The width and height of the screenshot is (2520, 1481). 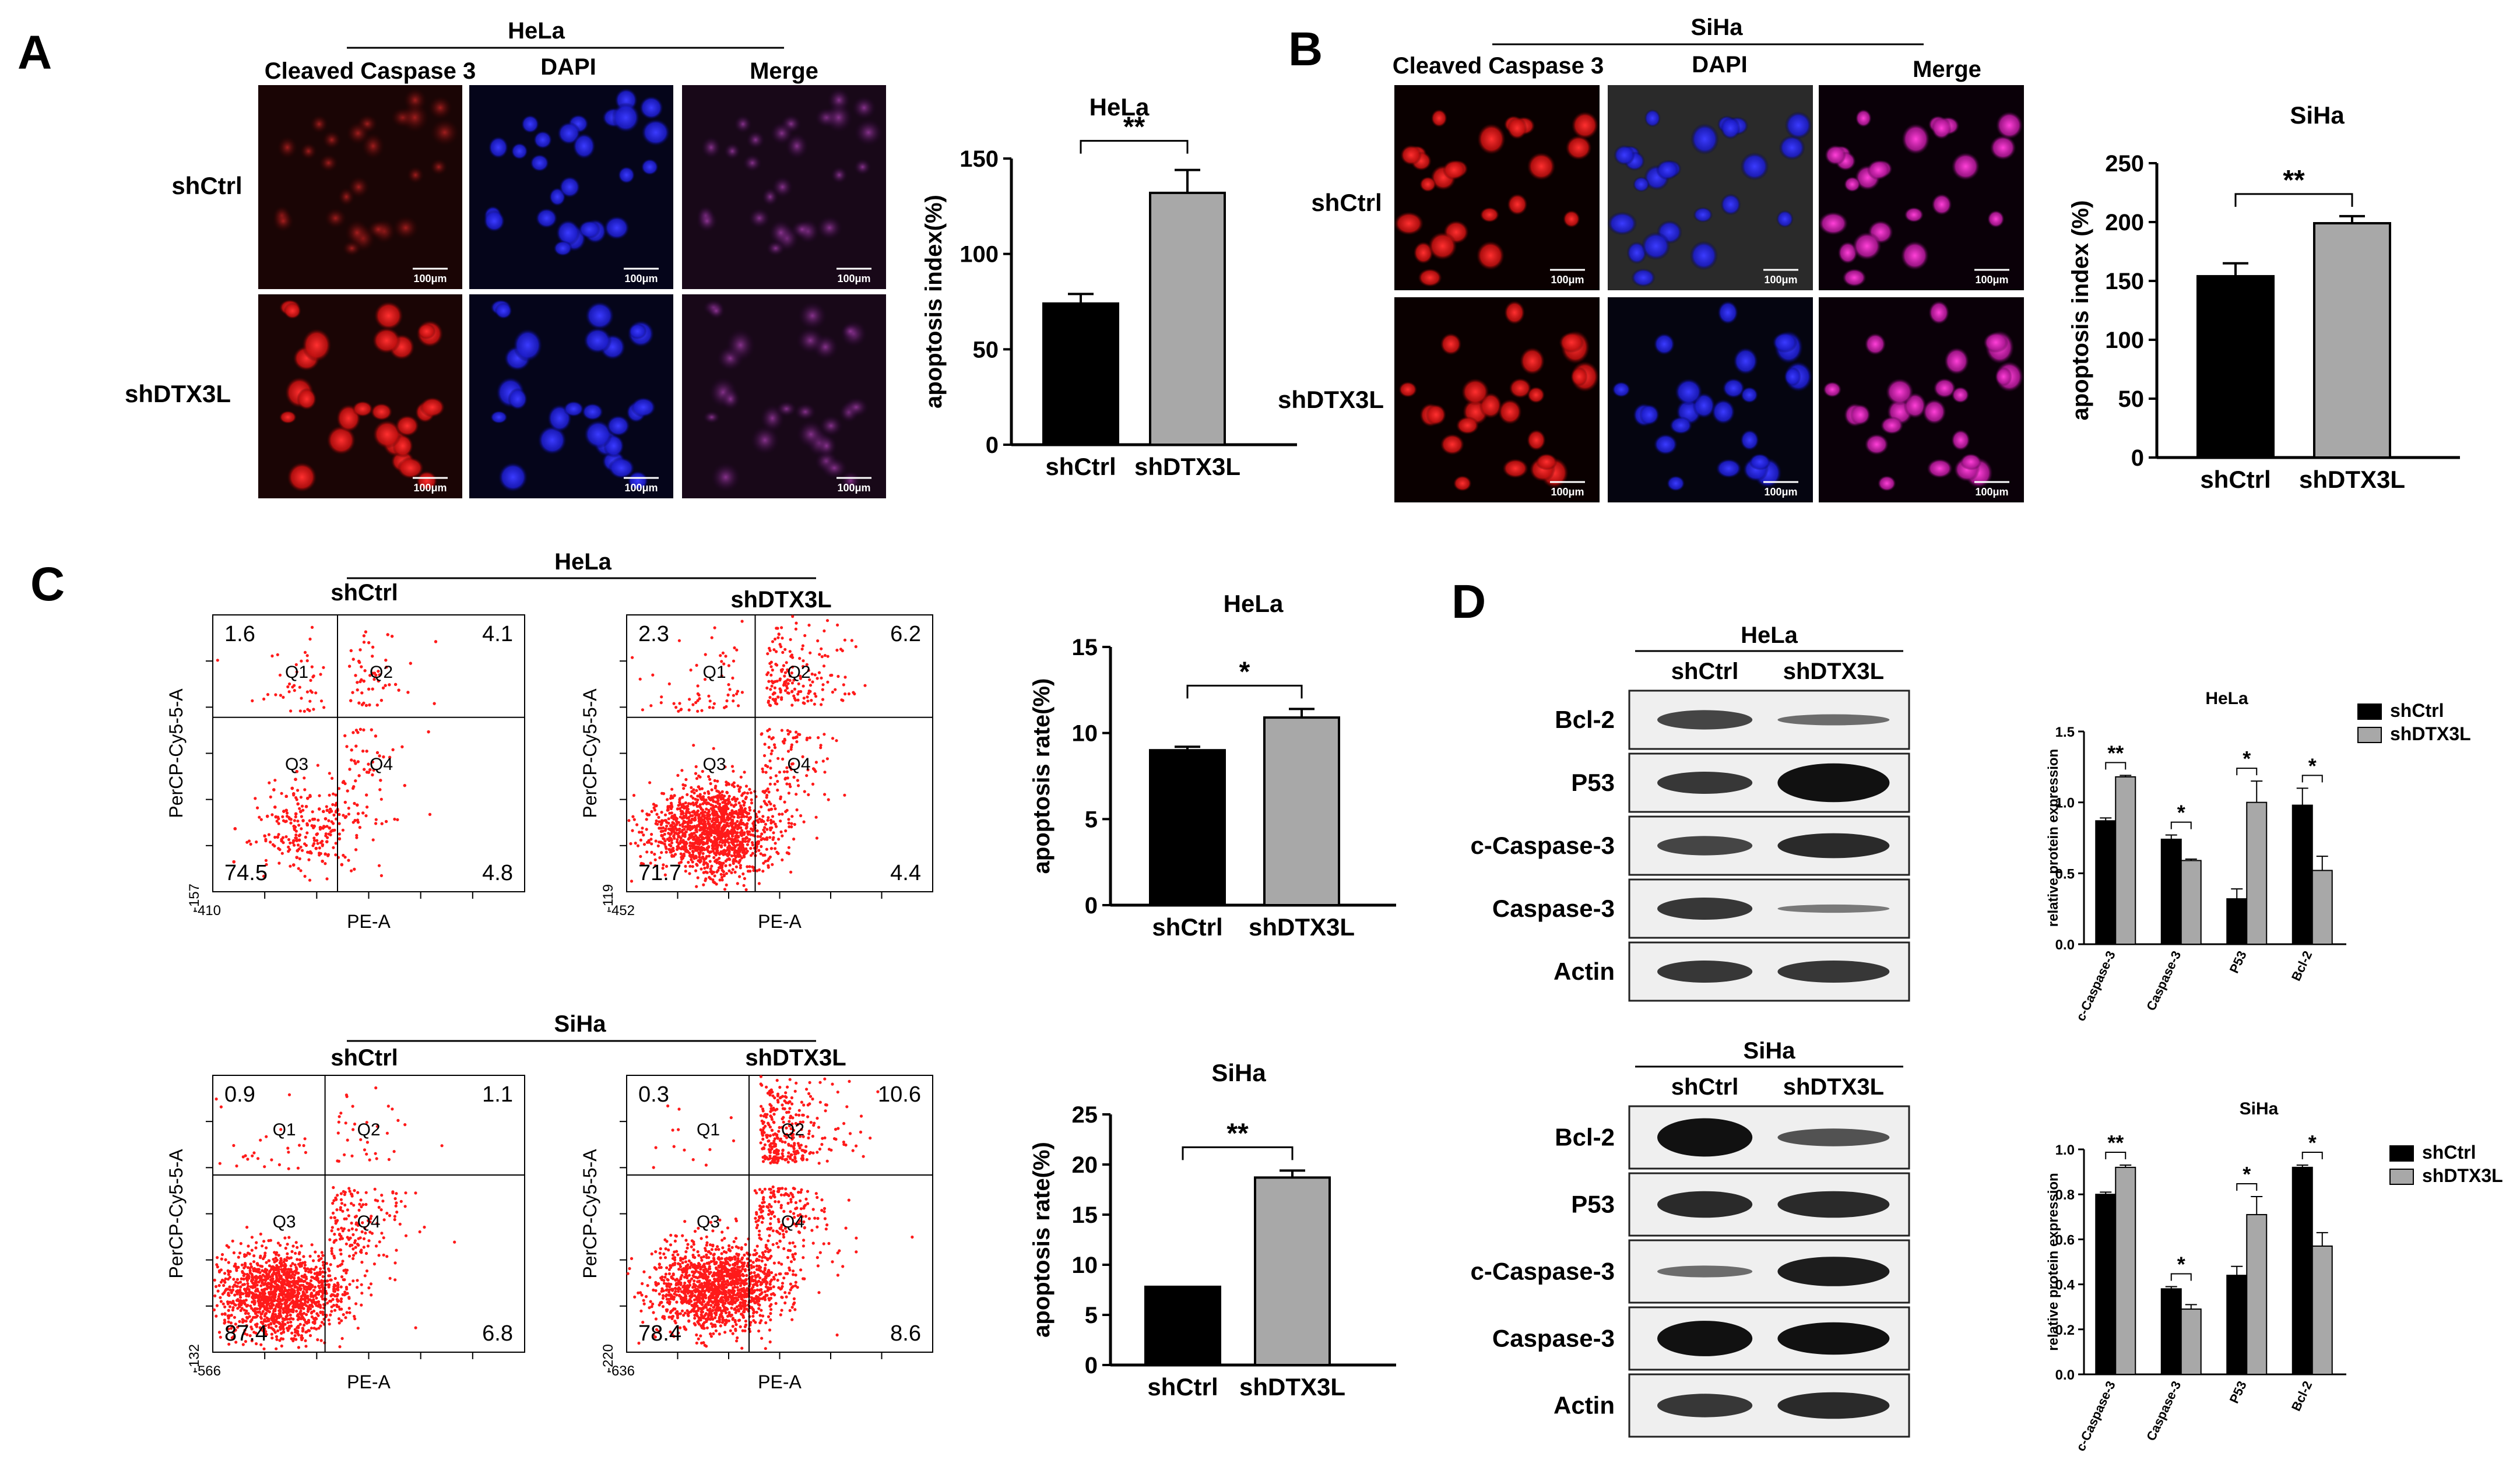 I want to click on quadrant-q3-value: 74.5, so click(x=246, y=873).